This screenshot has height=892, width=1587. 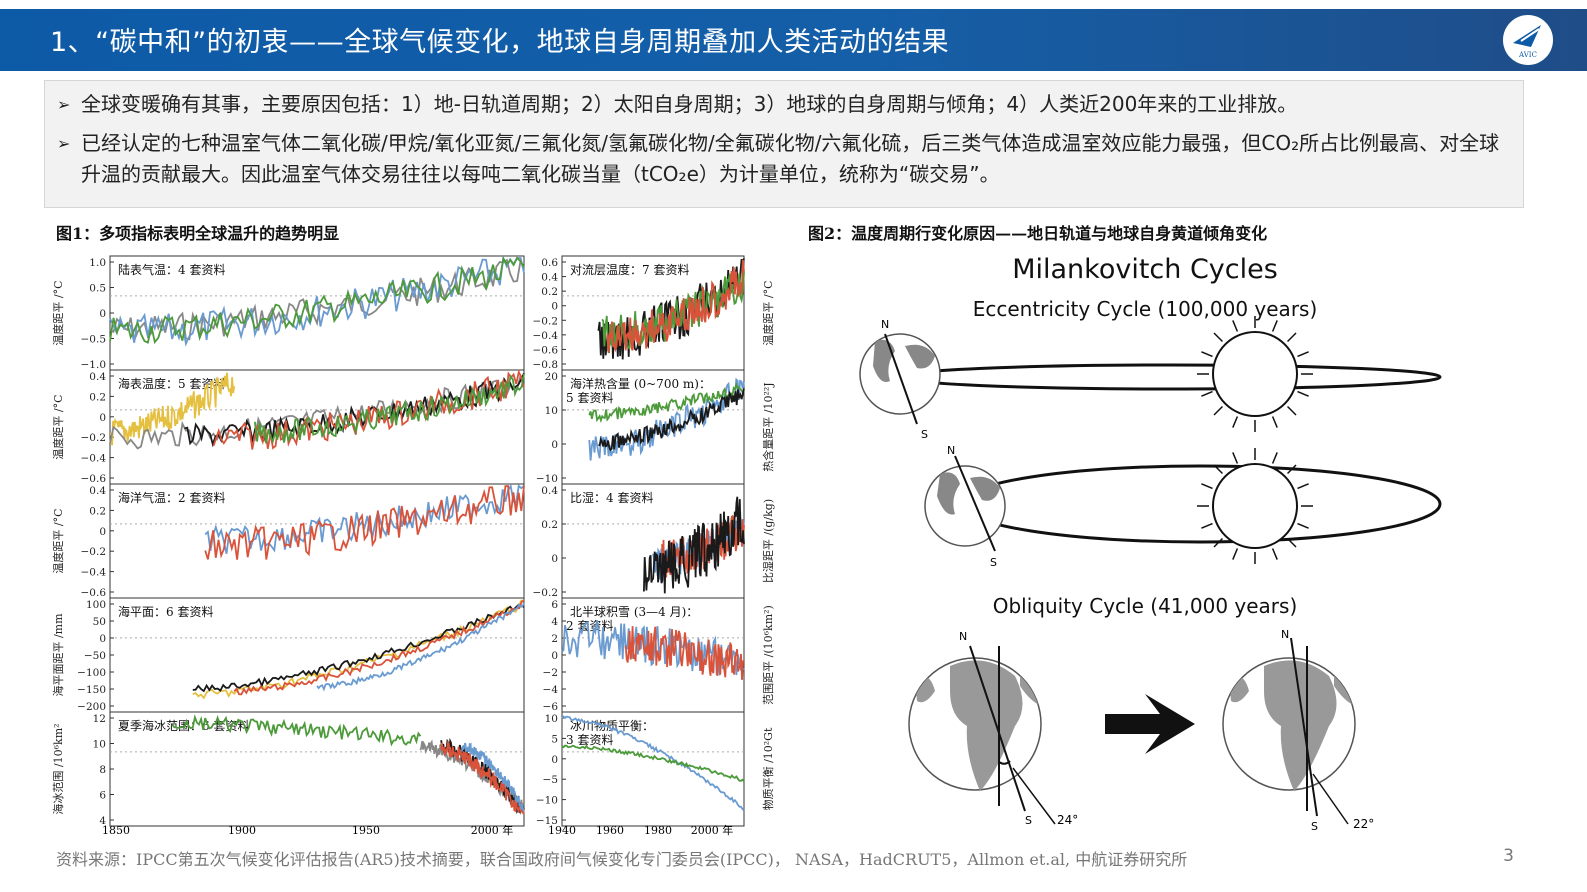 I want to click on earth-icon: N S 22°, so click(x=1298, y=730).